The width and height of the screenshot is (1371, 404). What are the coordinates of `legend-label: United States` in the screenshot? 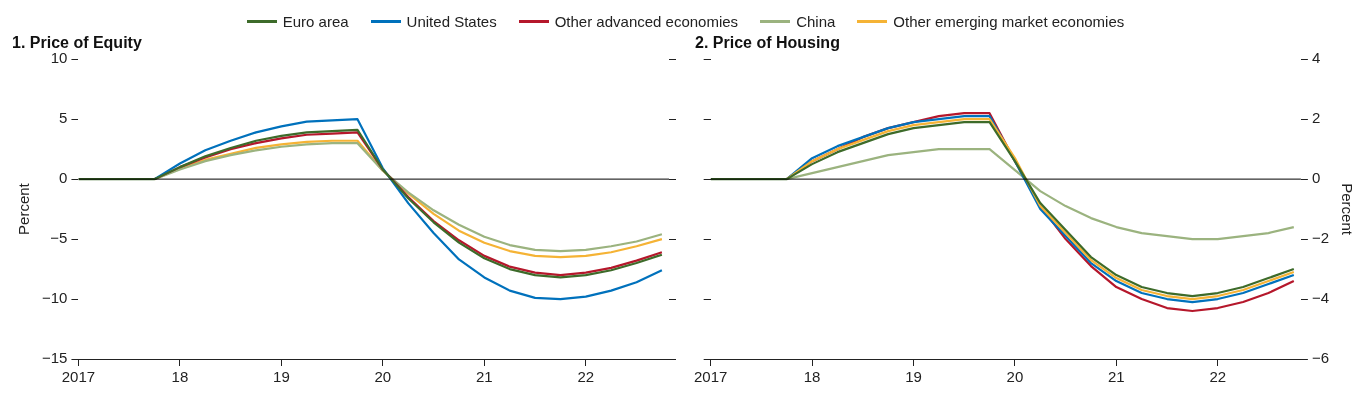 It's located at (451, 21).